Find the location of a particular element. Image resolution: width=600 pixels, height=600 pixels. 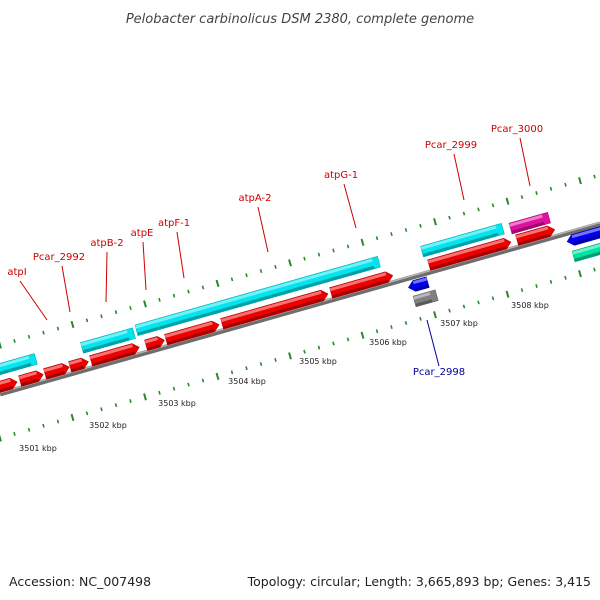

rna-feature-shine is located at coordinates (526, 220).